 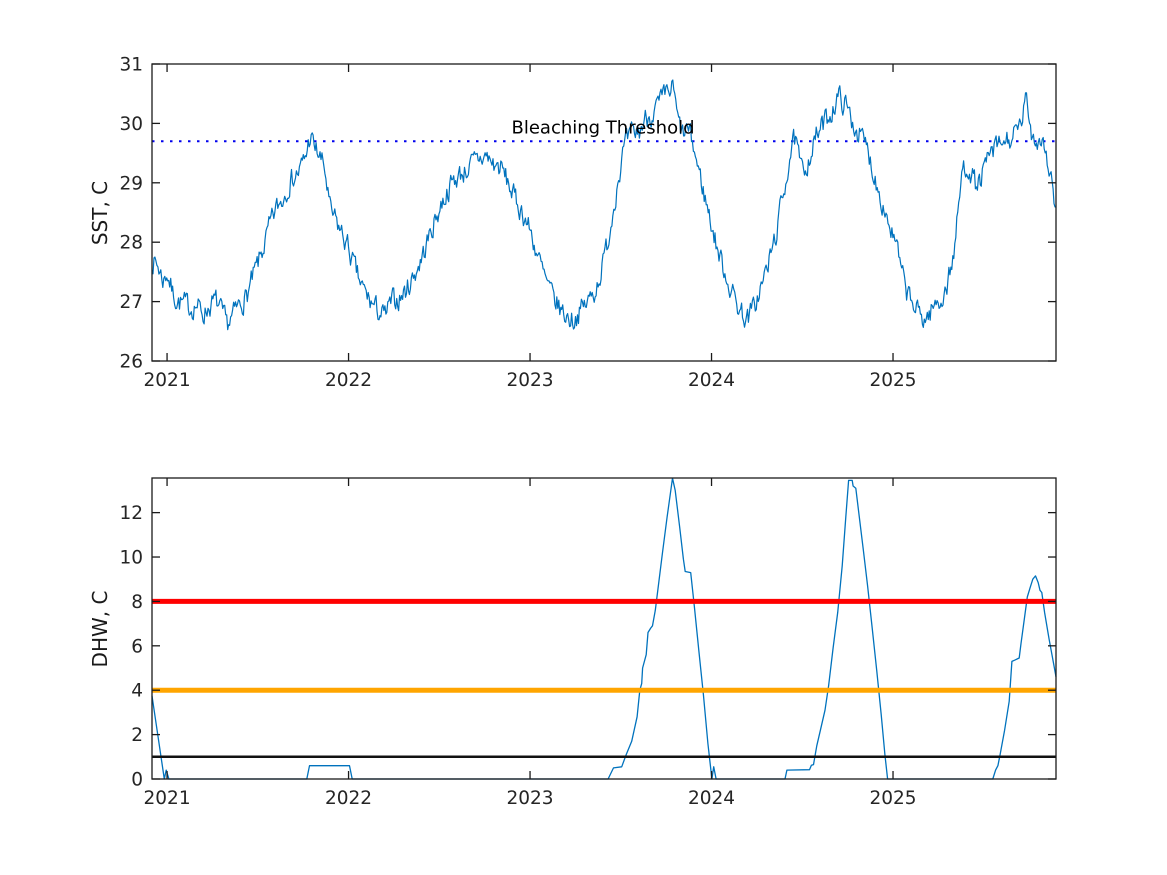 I want to click on y-tick-label: 31, so click(x=131, y=65).